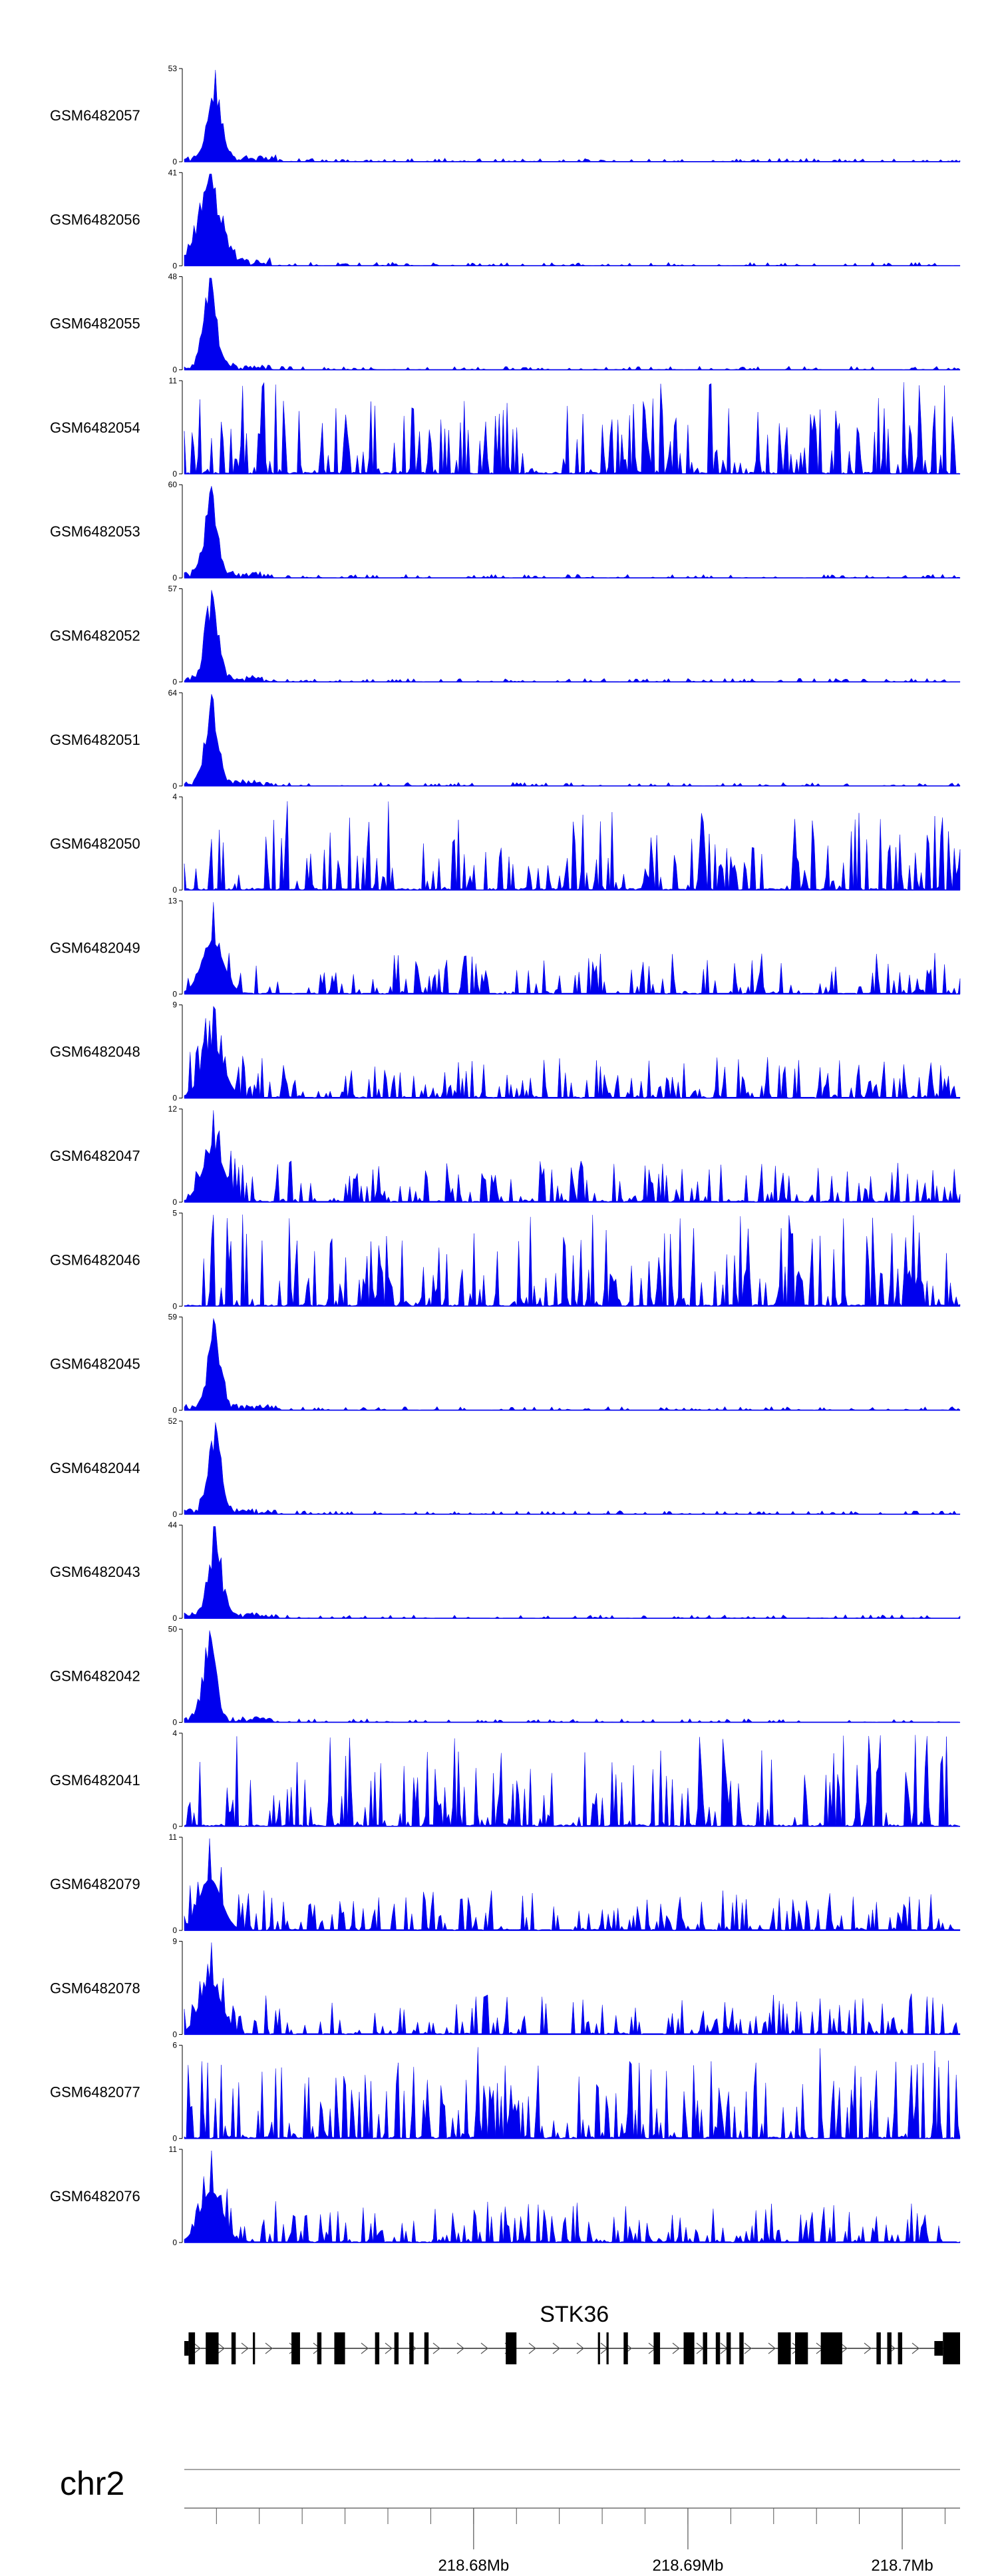 The height and width of the screenshot is (2576, 998). What do you see at coordinates (173, 1317) in the screenshot?
I see `y-max-label: 59` at bounding box center [173, 1317].